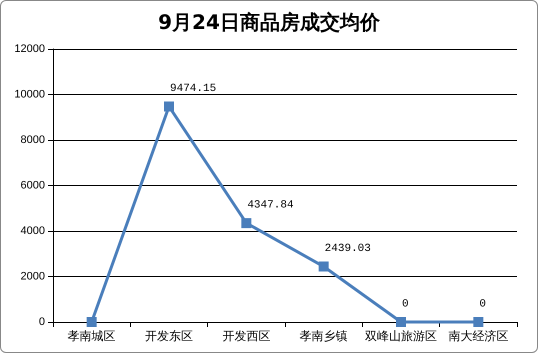 This screenshot has width=538, height=353. I want to click on y-tick-label: 2000, so click(32, 276).